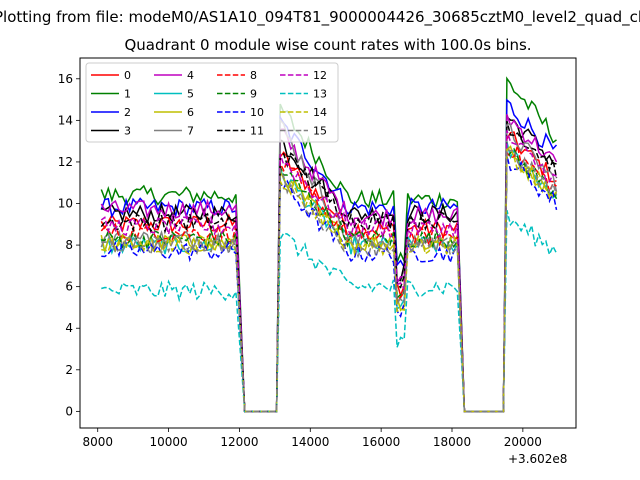 This screenshot has height=480, width=640. Describe the element at coordinates (97, 442) in the screenshot. I see `x-tick-label: 8000` at that location.